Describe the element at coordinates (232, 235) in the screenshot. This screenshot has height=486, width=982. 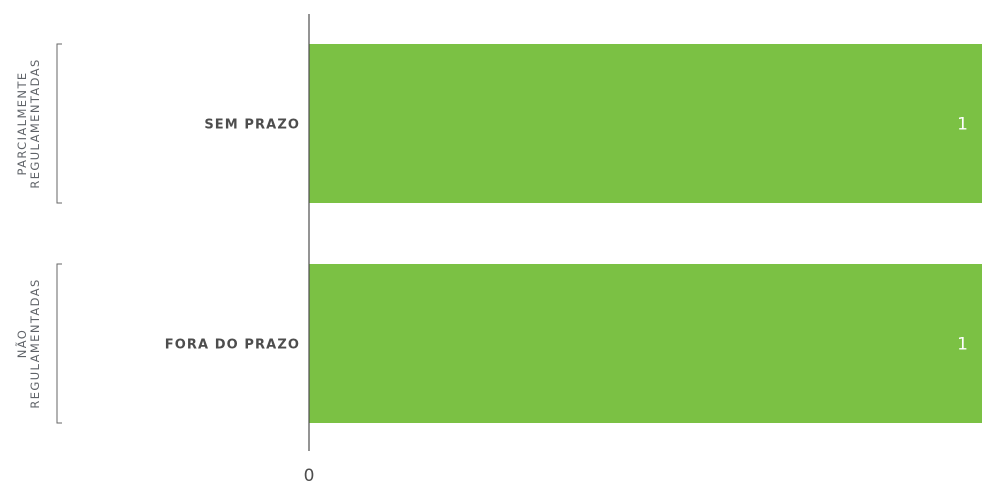
I see `category-labels: SEM PRAZO FORA DO PRAZO` at that location.